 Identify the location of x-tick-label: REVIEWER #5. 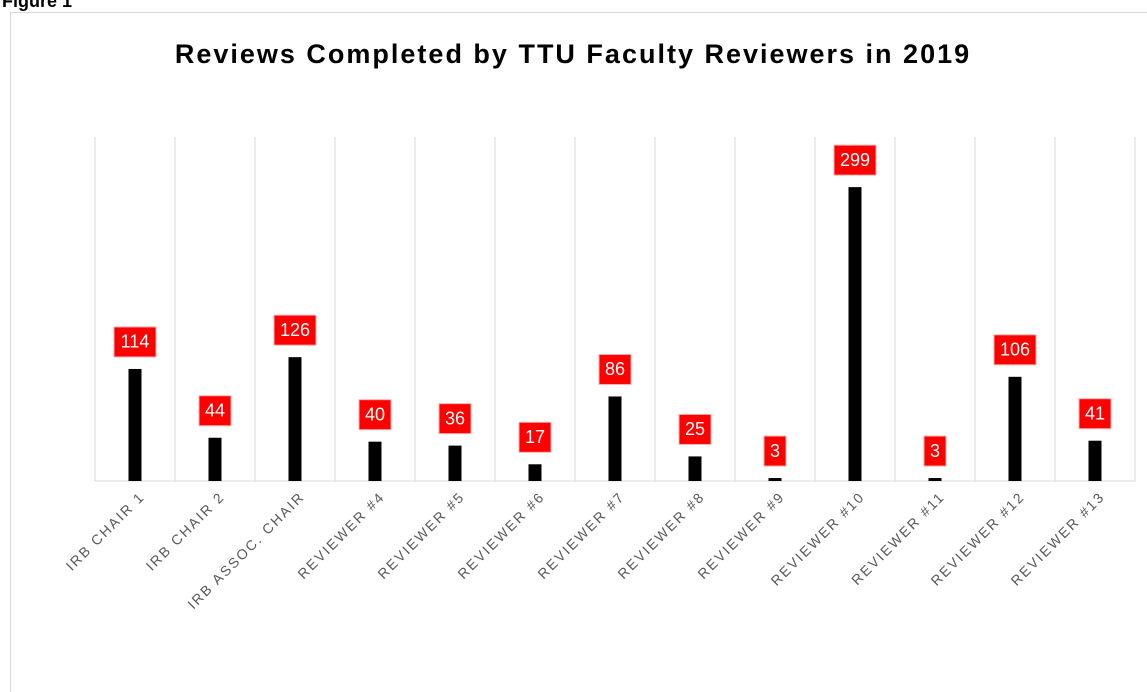
(420, 534).